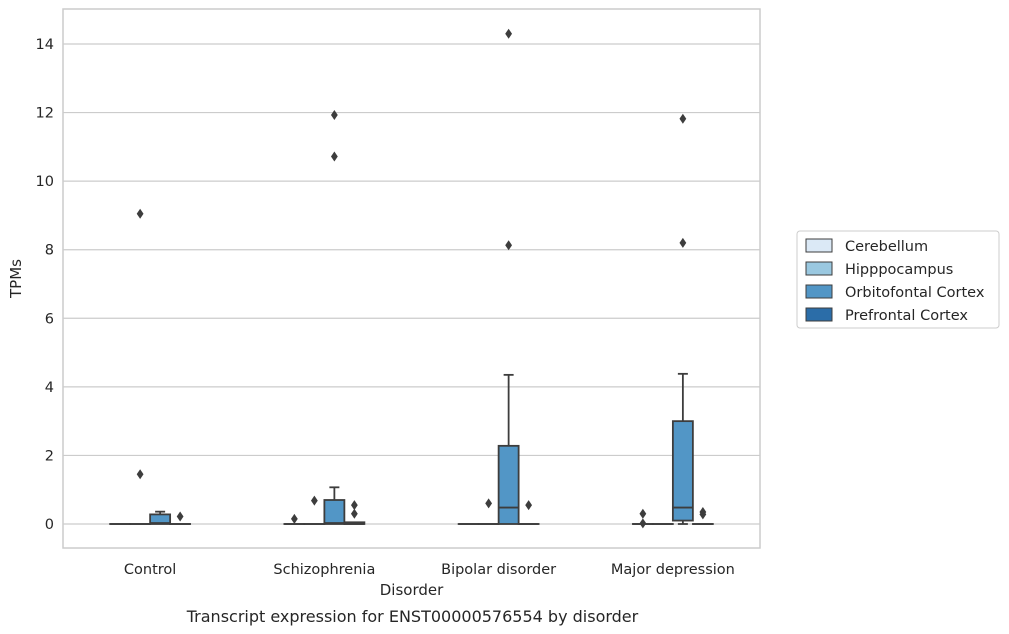 Image resolution: width=1009 pixels, height=634 pixels. What do you see at coordinates (45, 285) in the screenshot?
I see `y-tick-labels: 0 2 4 6 8 10 12 14` at bounding box center [45, 285].